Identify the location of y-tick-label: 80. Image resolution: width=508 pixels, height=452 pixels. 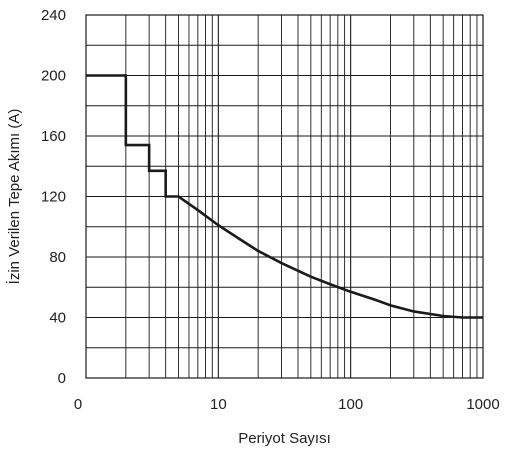
(57, 257).